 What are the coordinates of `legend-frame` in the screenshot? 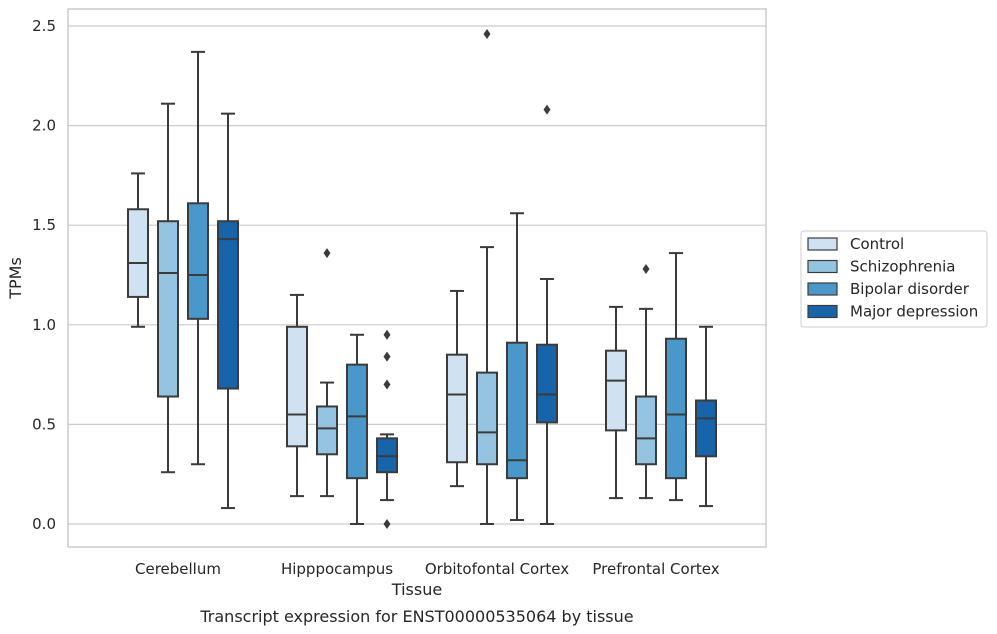 It's located at (894, 279).